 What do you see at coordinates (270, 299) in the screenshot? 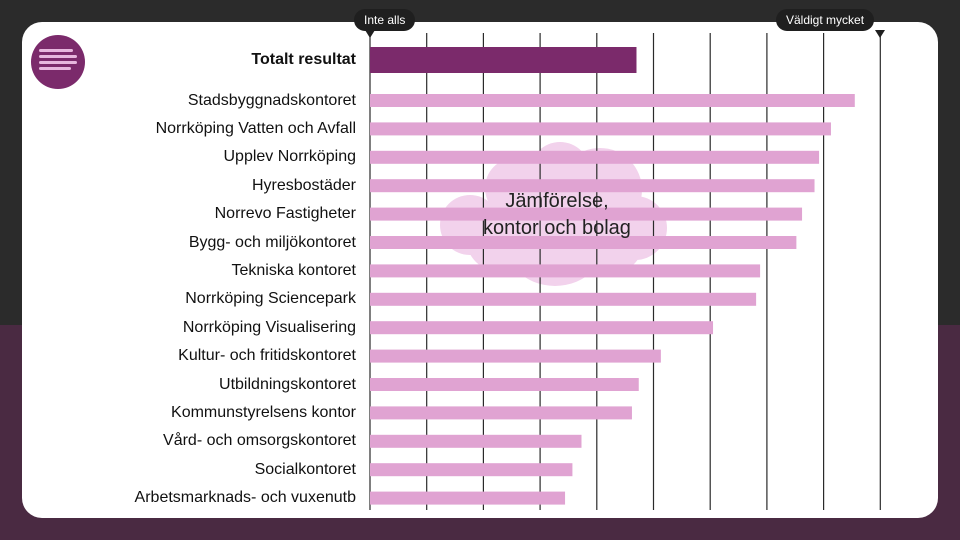
I see `category-label-8: Norrköping Sciencepark` at bounding box center [270, 299].